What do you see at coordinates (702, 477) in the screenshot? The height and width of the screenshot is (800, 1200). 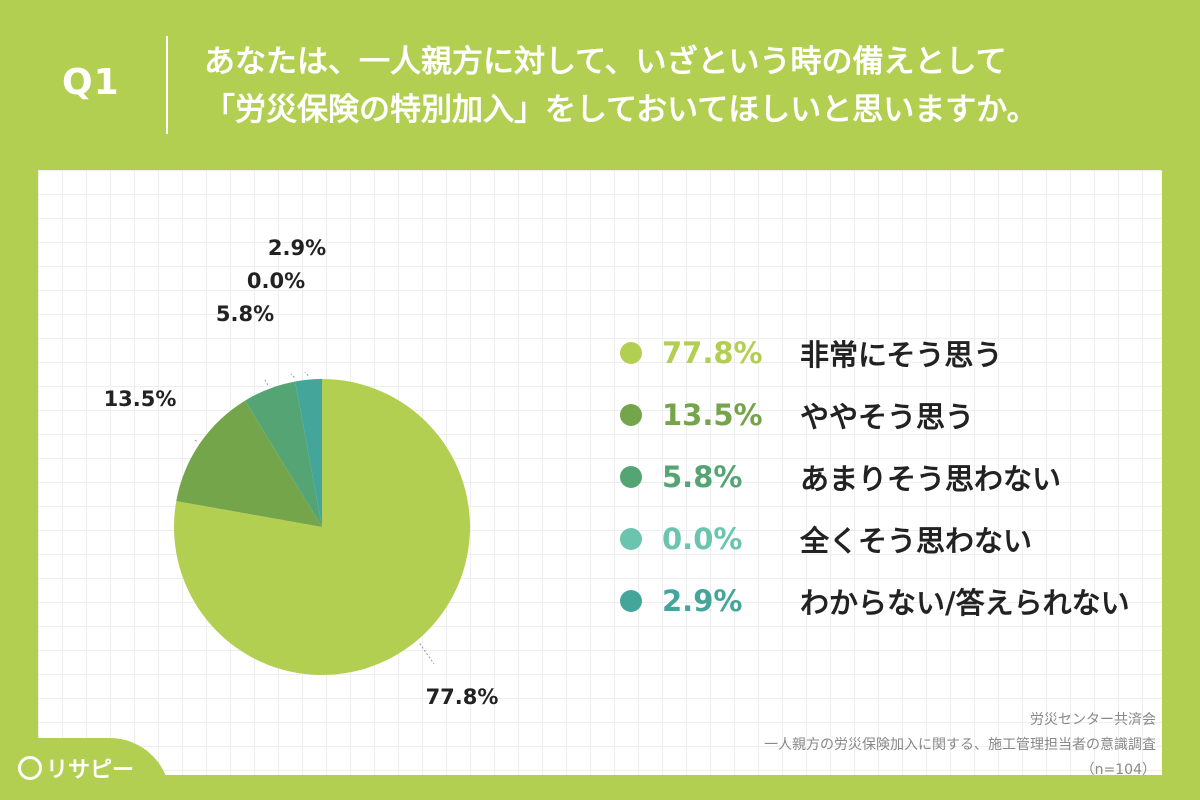 I see `legend-value-3: 5.8%` at bounding box center [702, 477].